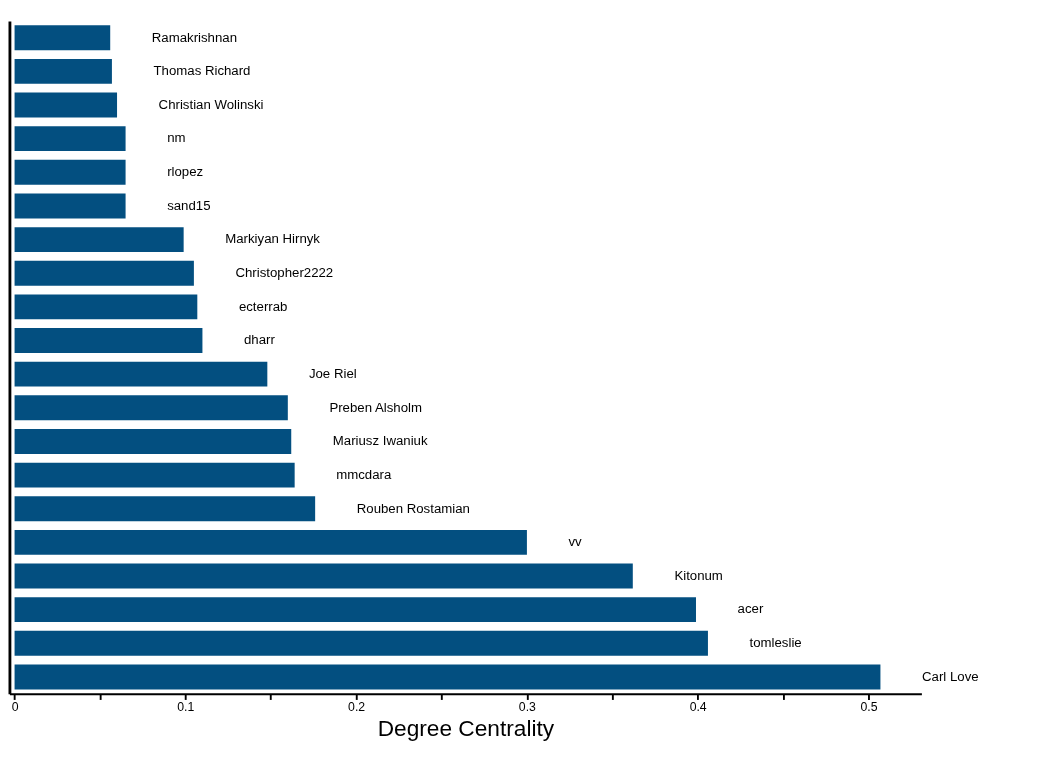  What do you see at coordinates (380, 441) in the screenshot?
I see `y-tick-label: Mariusz Iwaniuk` at bounding box center [380, 441].